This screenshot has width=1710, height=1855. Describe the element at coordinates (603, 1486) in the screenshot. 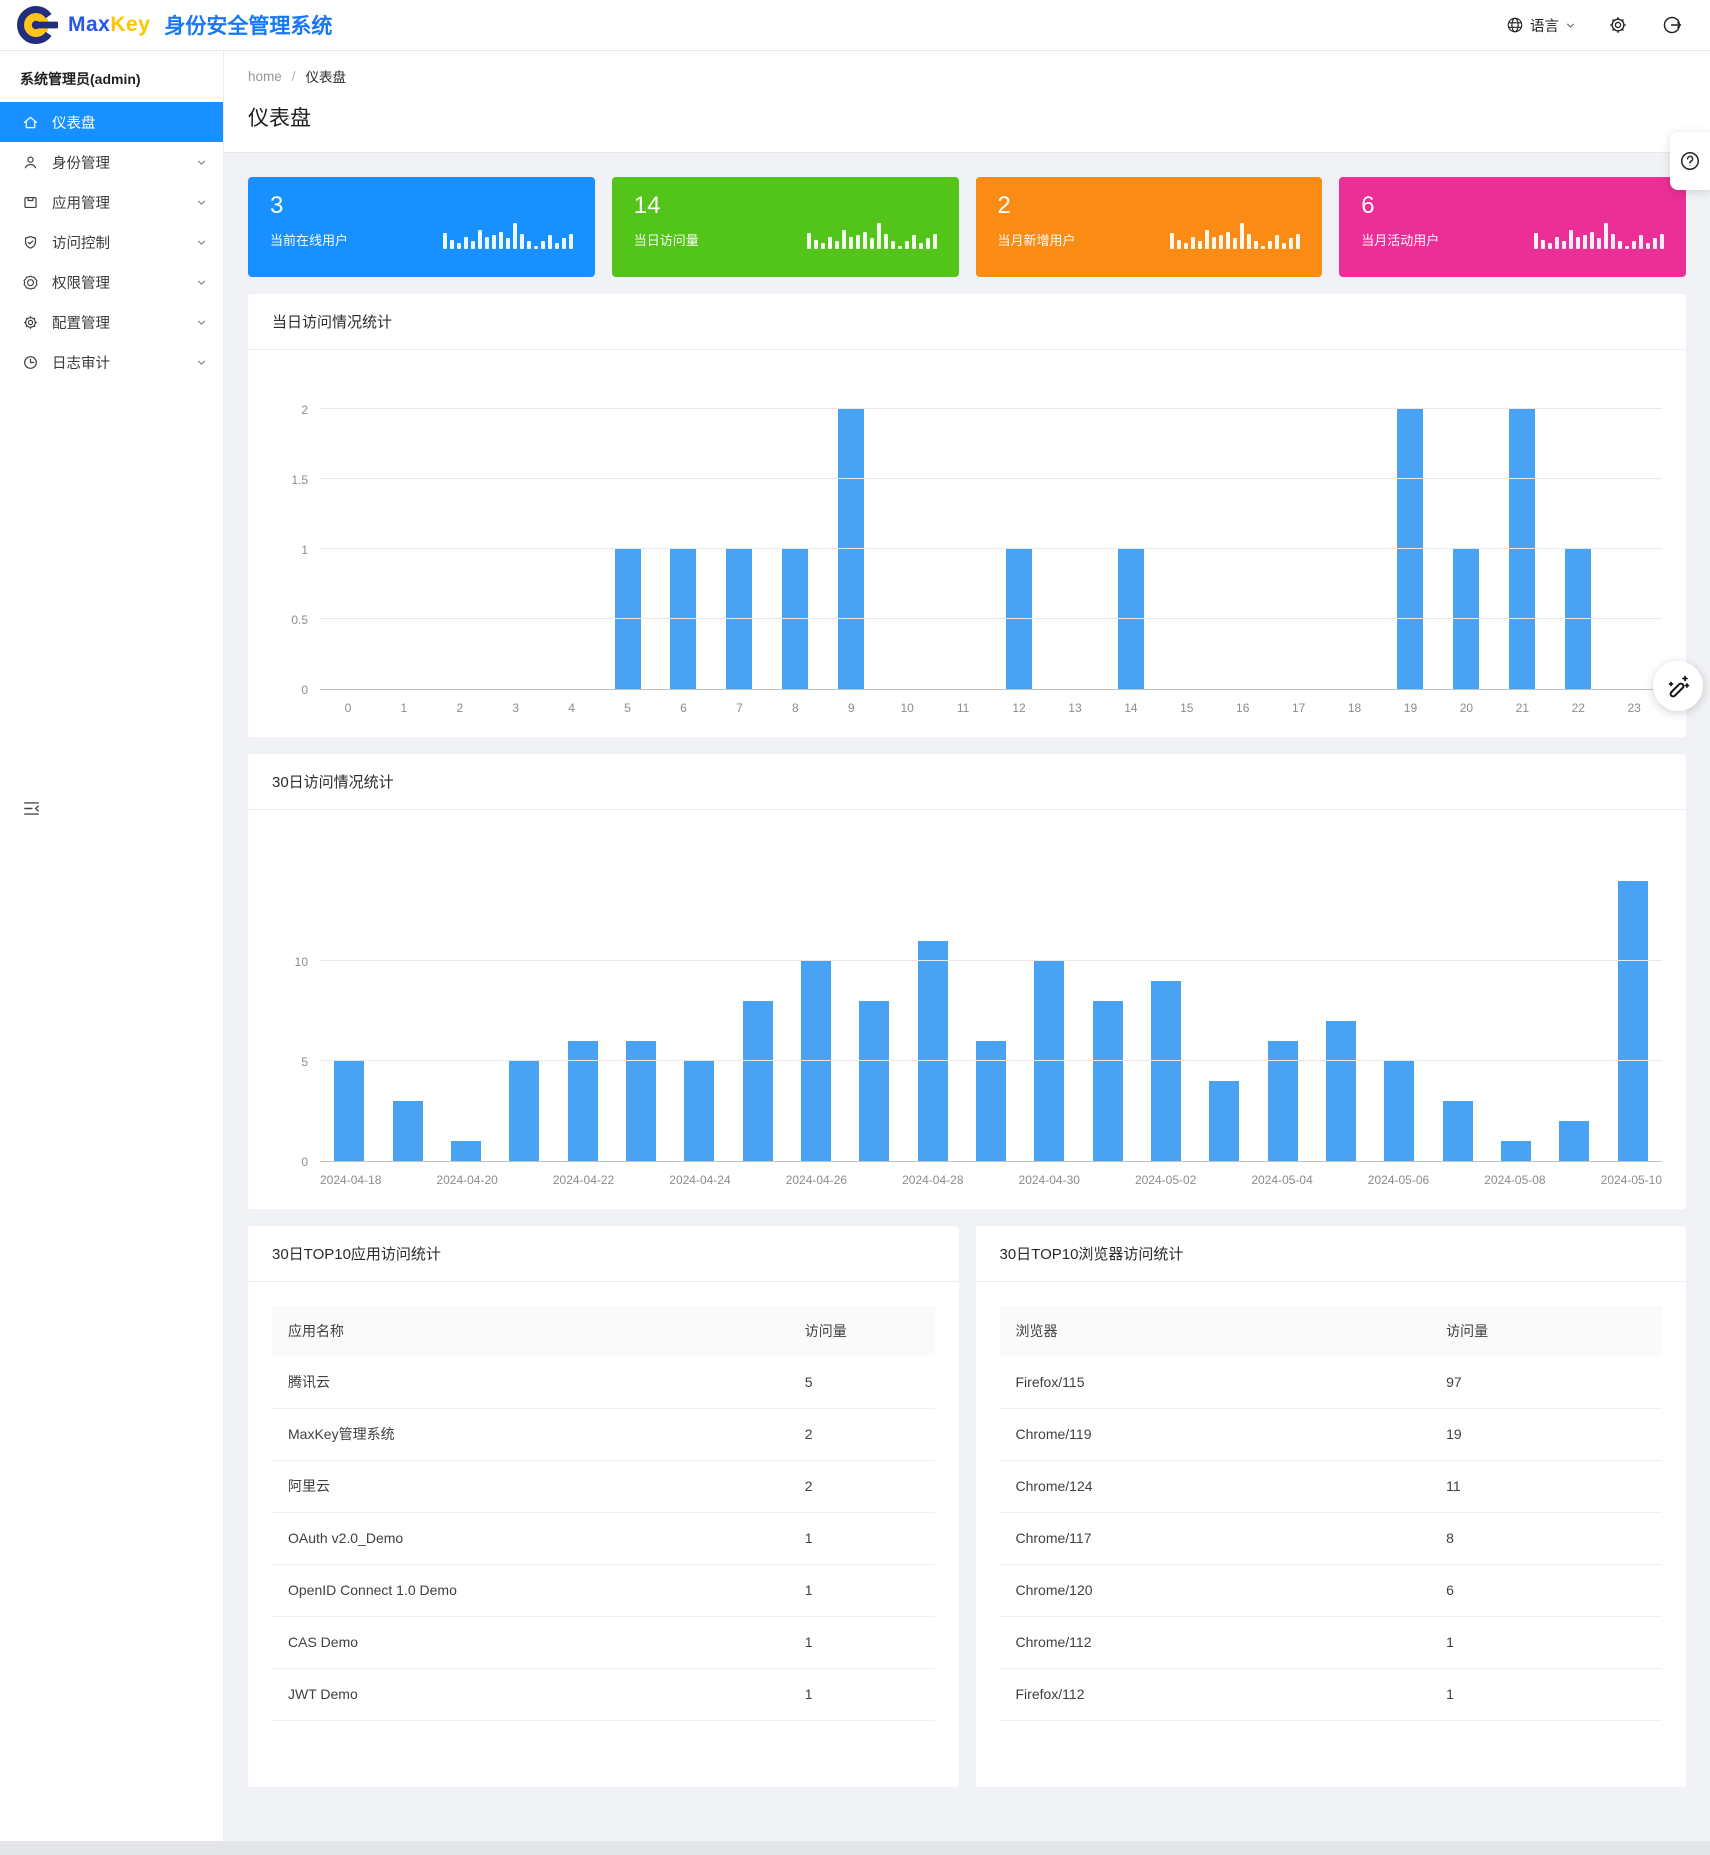

I see `table-row: 阿里云 2` at that location.